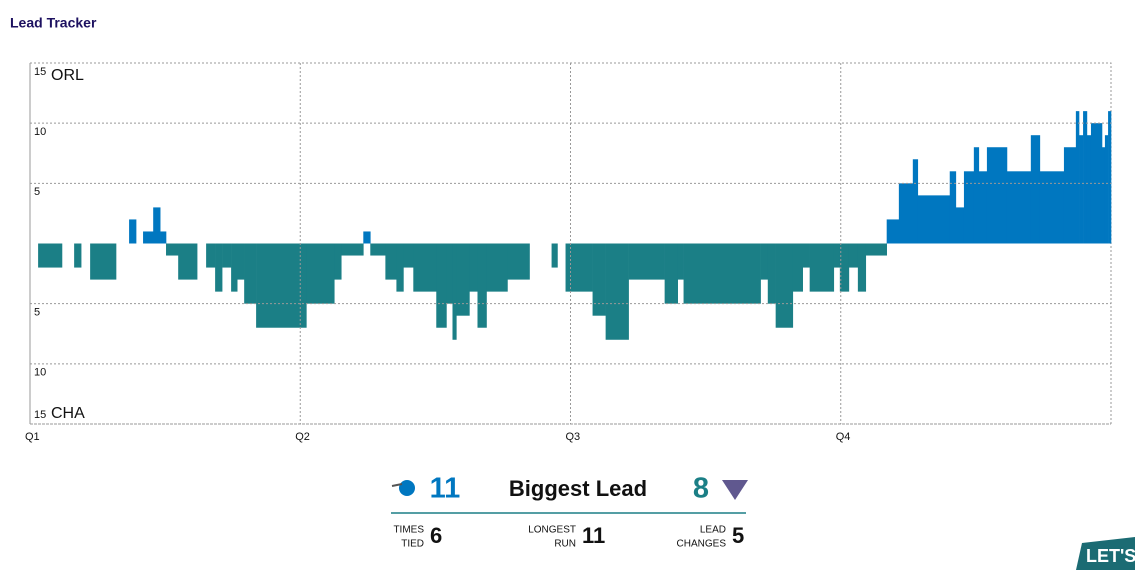 This screenshot has height=579, width=1135. What do you see at coordinates (573, 437) in the screenshot?
I see `x-tick-label: Q3` at bounding box center [573, 437].